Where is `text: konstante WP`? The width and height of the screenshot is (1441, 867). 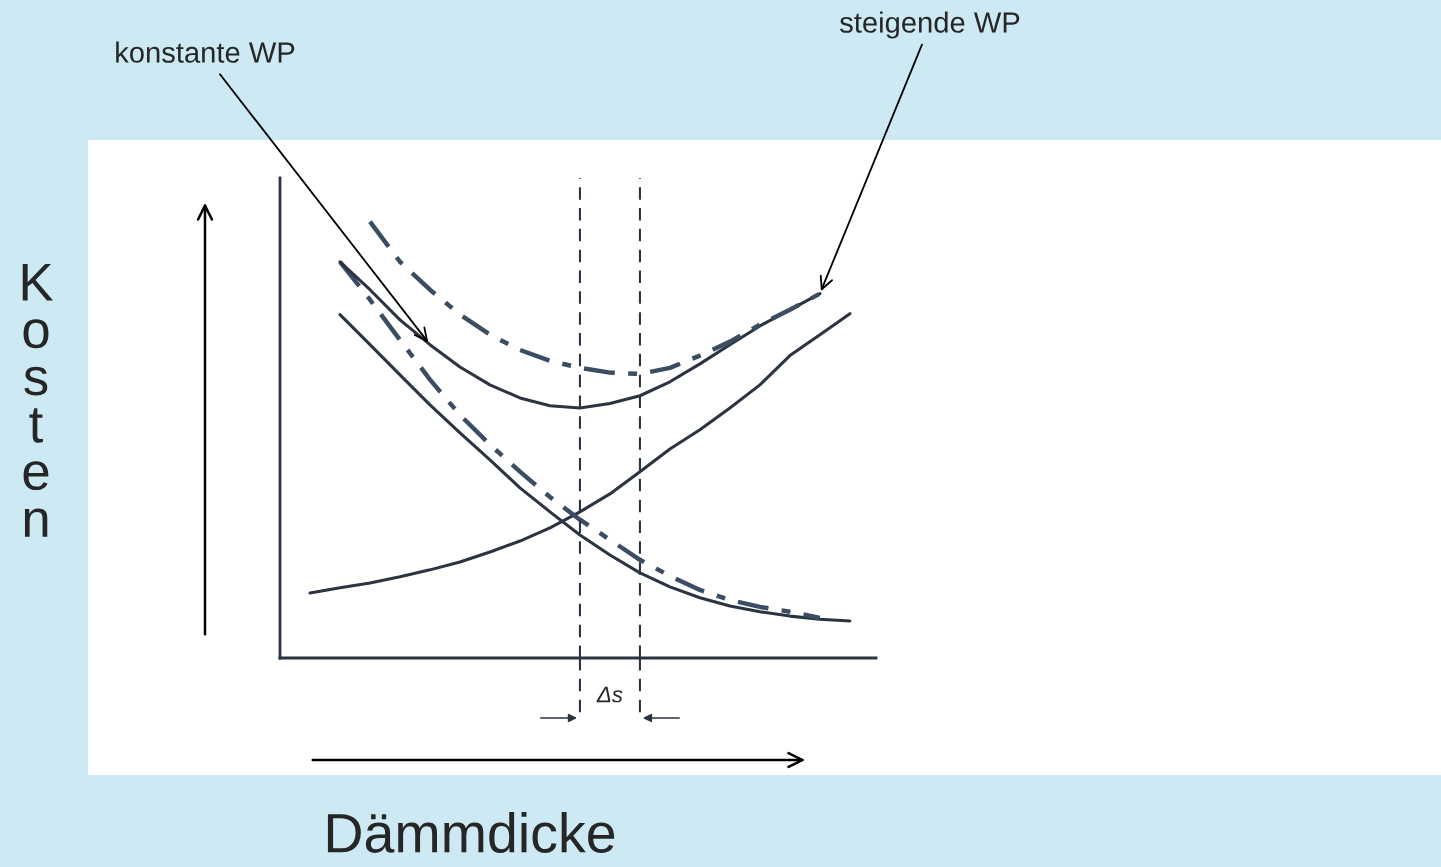 text: konstante WP is located at coordinates (205, 52).